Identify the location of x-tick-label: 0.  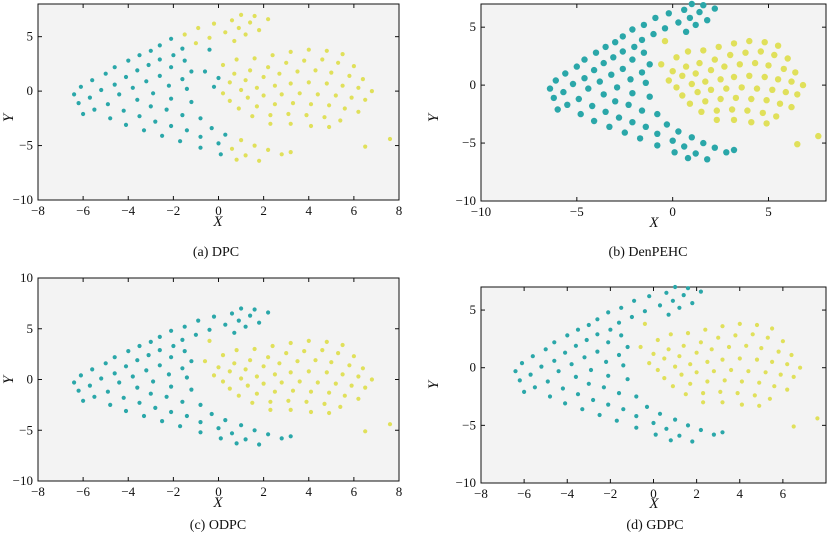
(672, 211).